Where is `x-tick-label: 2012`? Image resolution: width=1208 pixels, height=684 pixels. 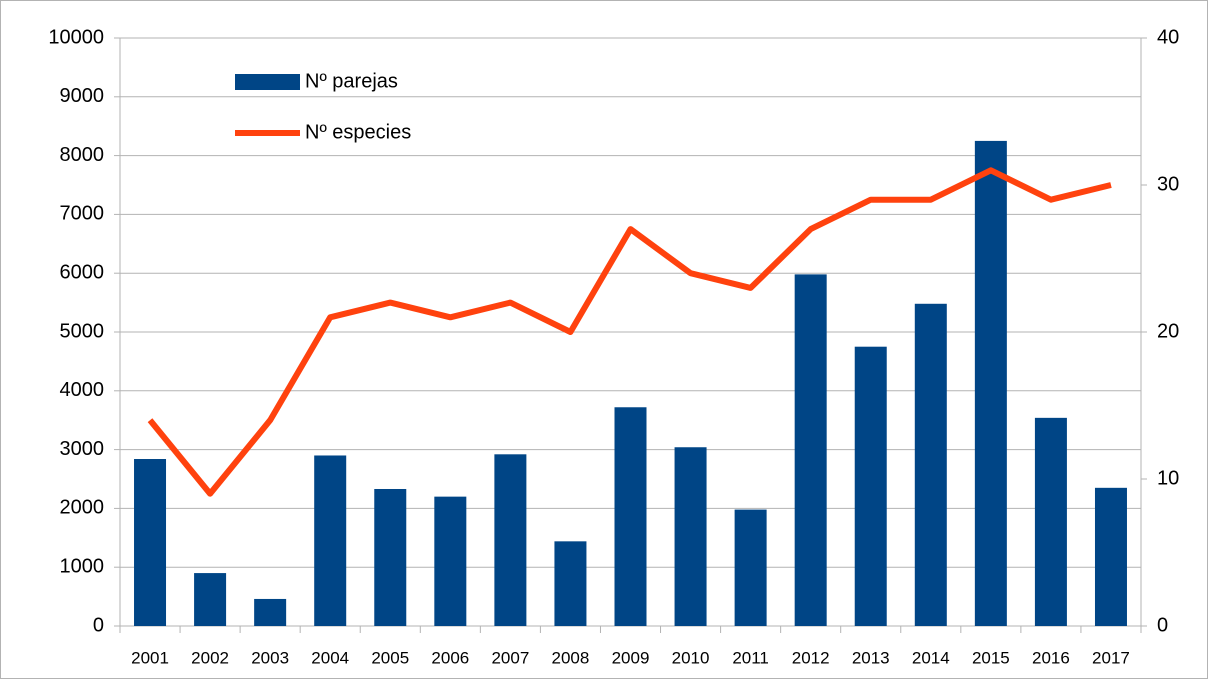
x-tick-label: 2012 is located at coordinates (811, 657).